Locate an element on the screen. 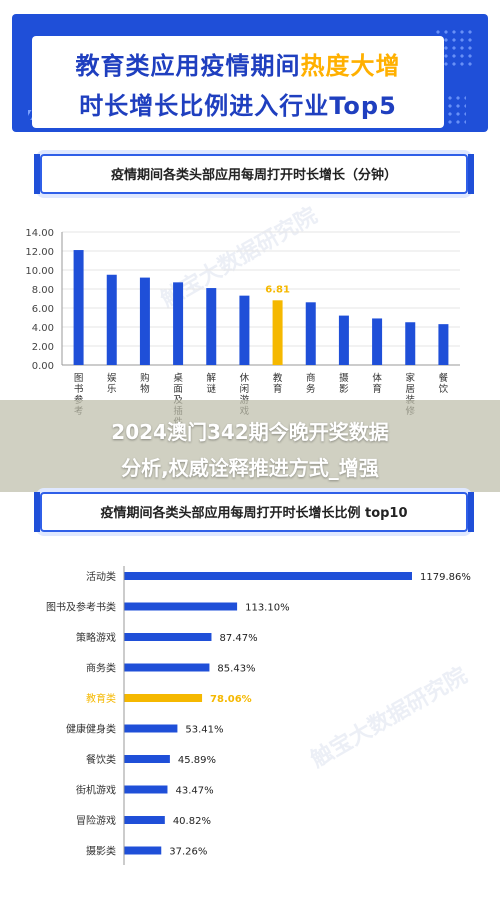  bar-商务 is located at coordinates (310, 333).